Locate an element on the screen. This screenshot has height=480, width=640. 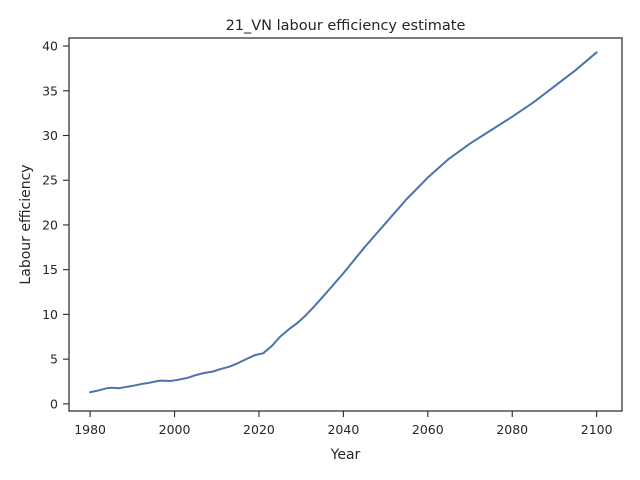
y-tick-label: 35 is located at coordinates (50, 90).